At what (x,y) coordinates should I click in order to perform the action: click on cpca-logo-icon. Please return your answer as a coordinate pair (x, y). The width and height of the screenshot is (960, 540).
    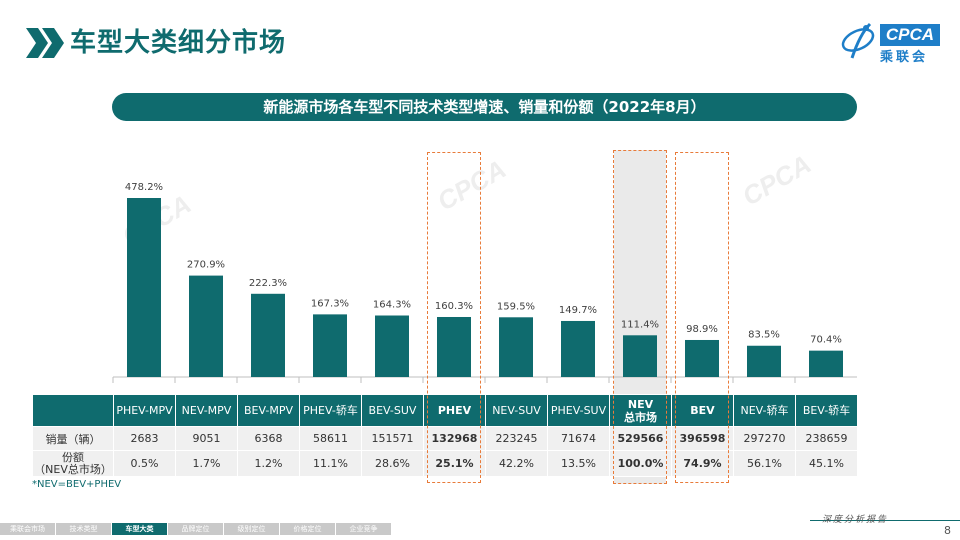
    Looking at the image, I should click on (858, 40).